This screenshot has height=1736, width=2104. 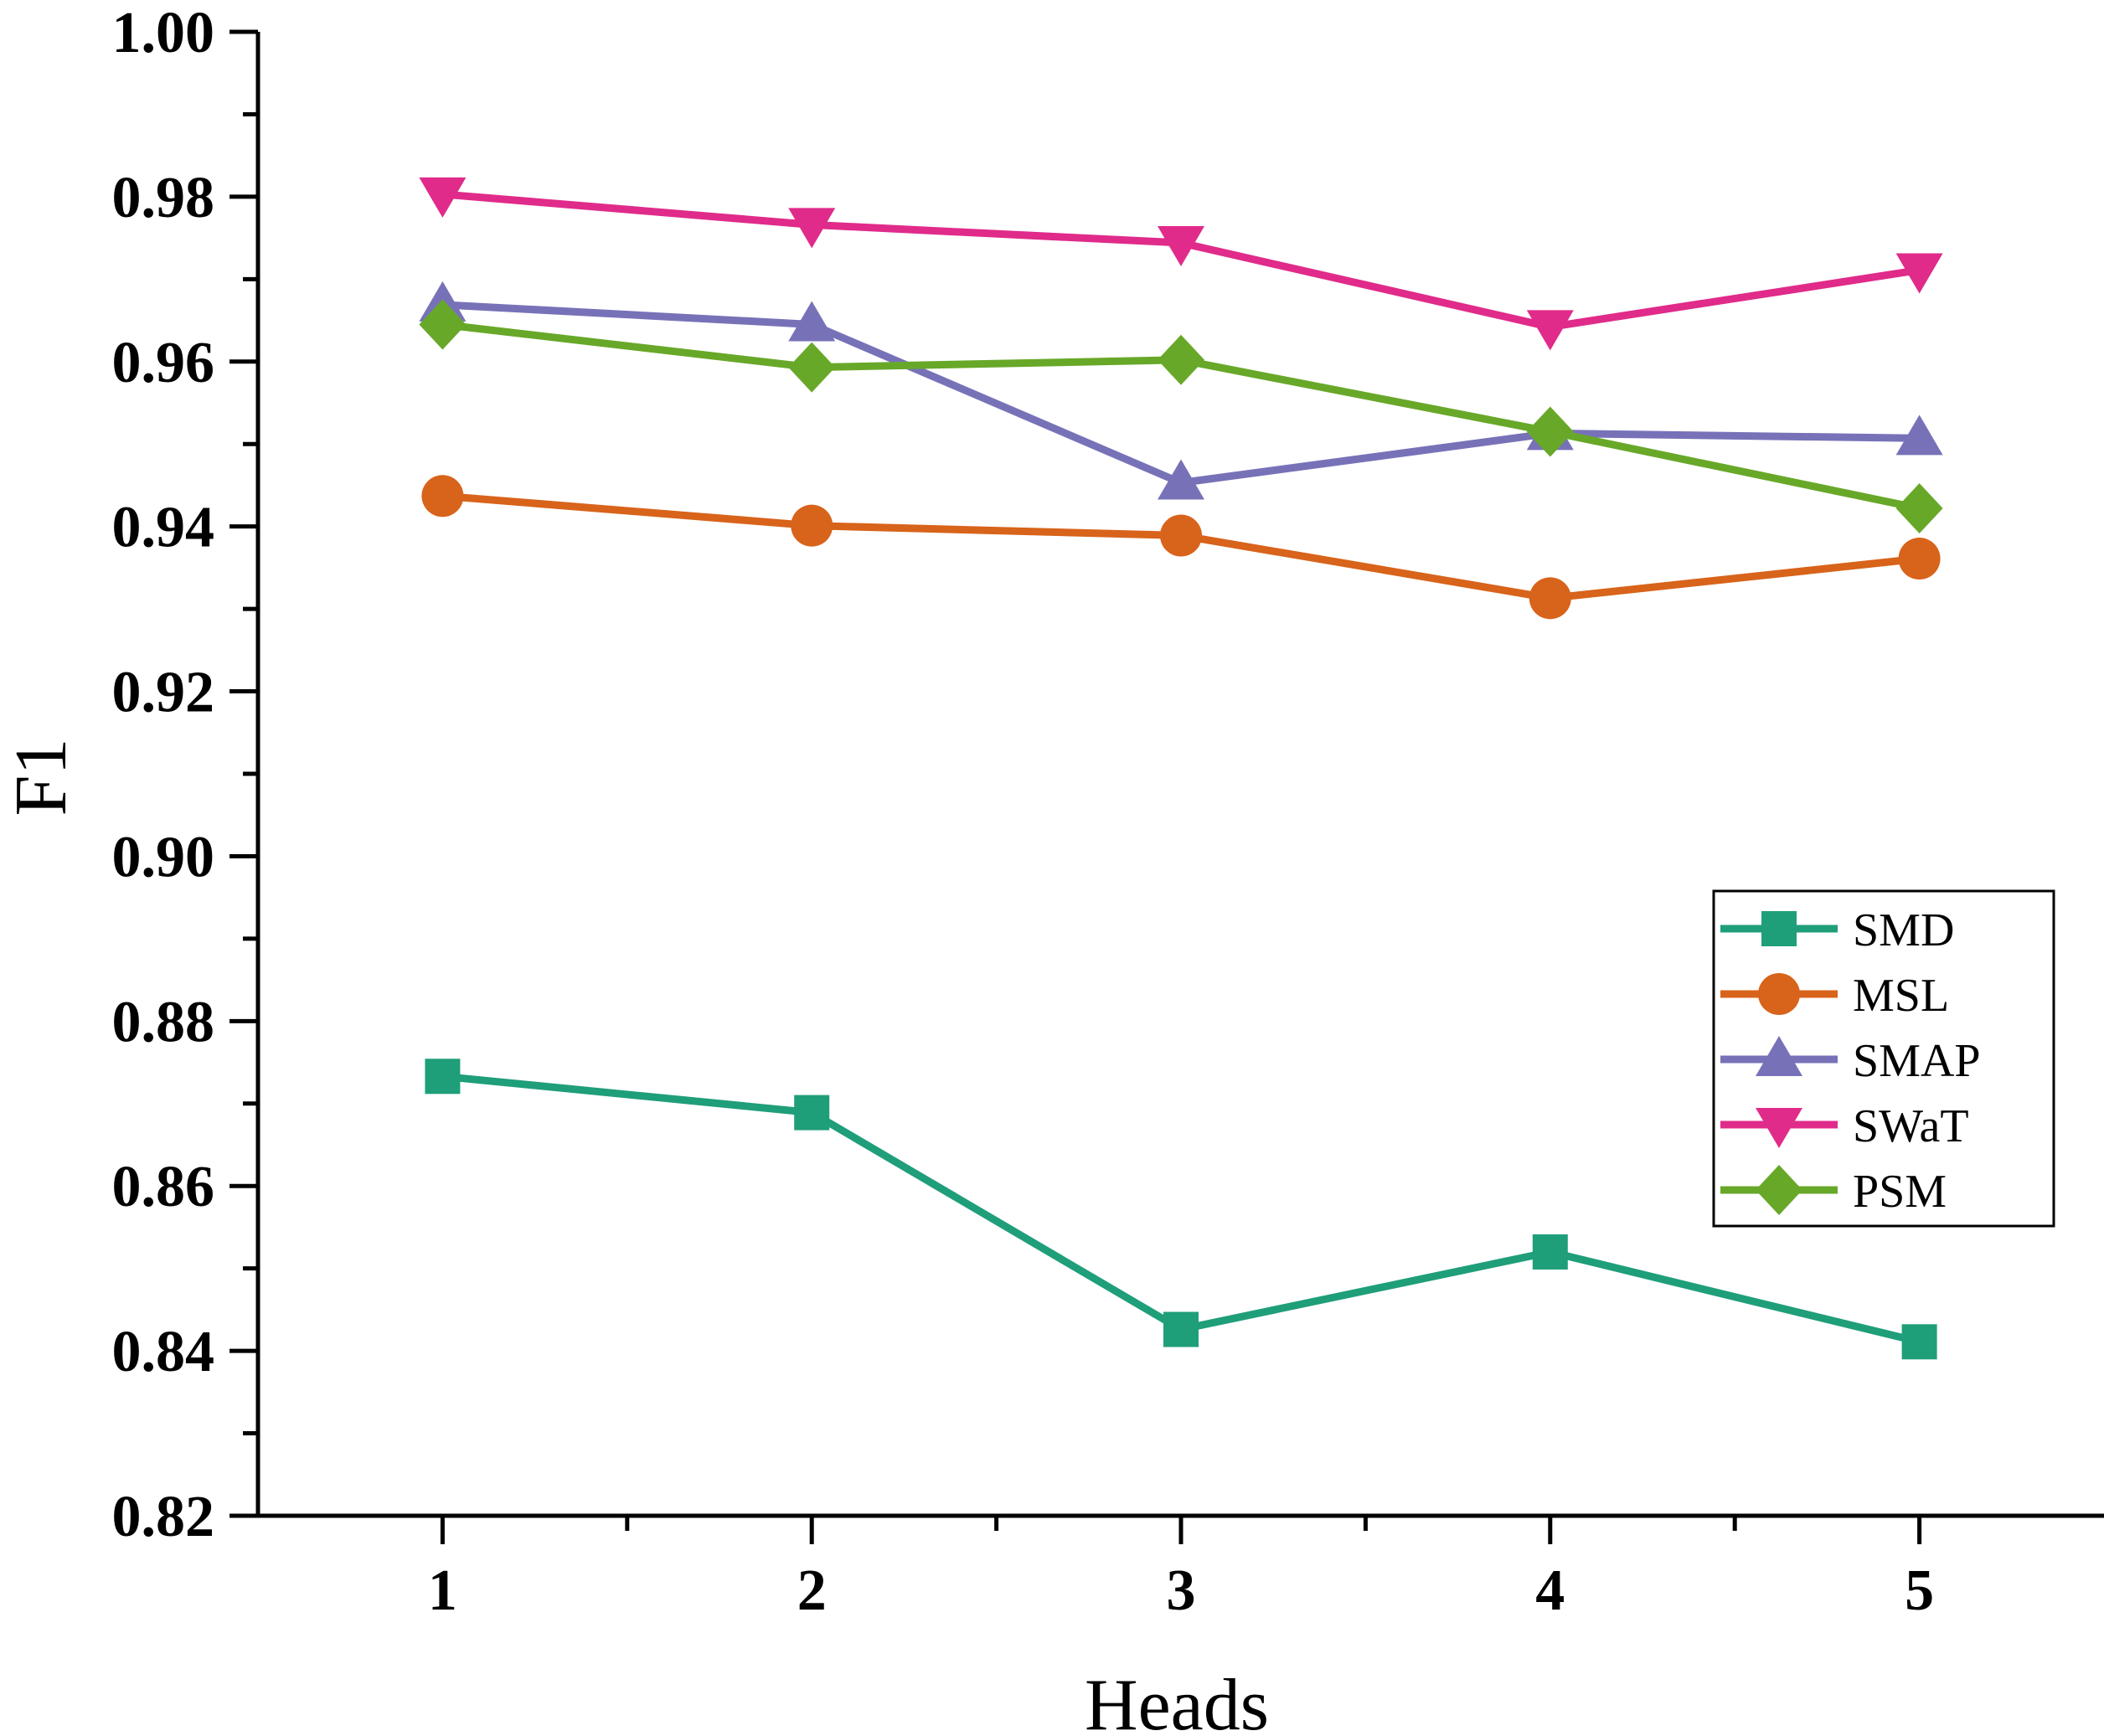 I want to click on y-tick-label: 1.00, so click(x=163, y=33).